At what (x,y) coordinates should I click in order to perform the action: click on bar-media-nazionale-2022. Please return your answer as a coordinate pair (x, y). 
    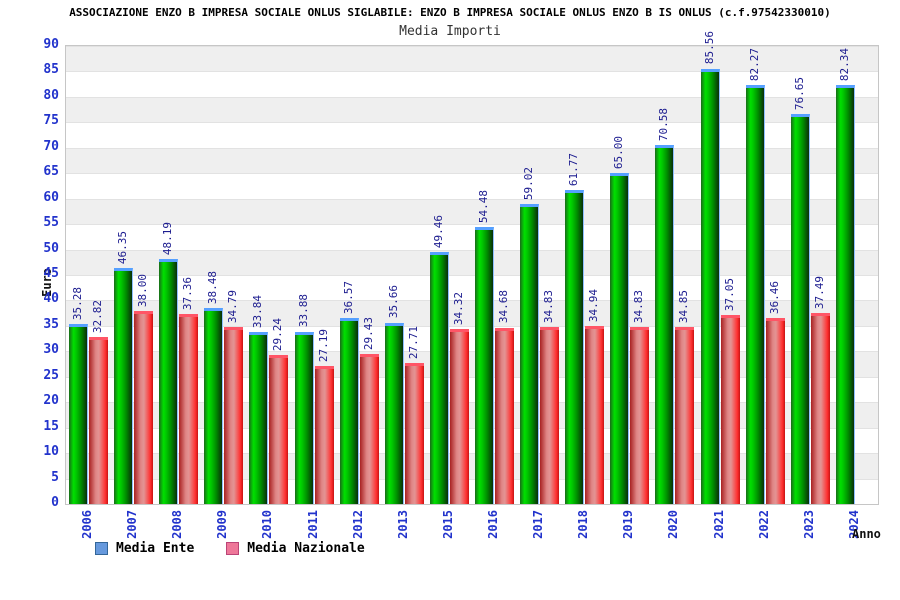
    Looking at the image, I should click on (775, 411).